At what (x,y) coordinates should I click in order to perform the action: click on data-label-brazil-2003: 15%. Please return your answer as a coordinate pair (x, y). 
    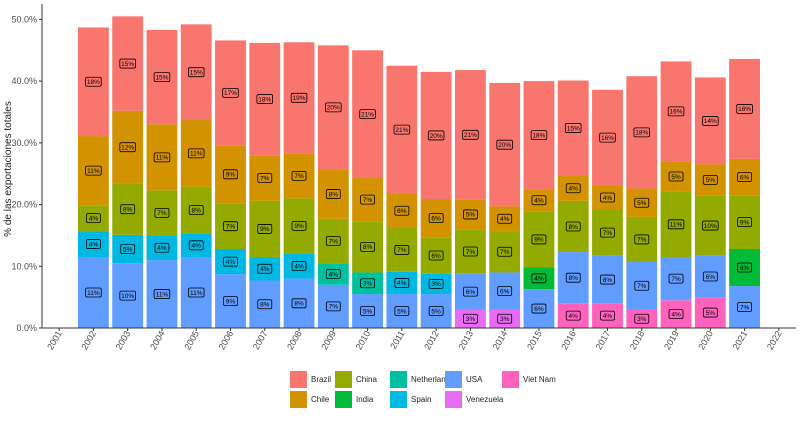
    Looking at the image, I should click on (127, 63).